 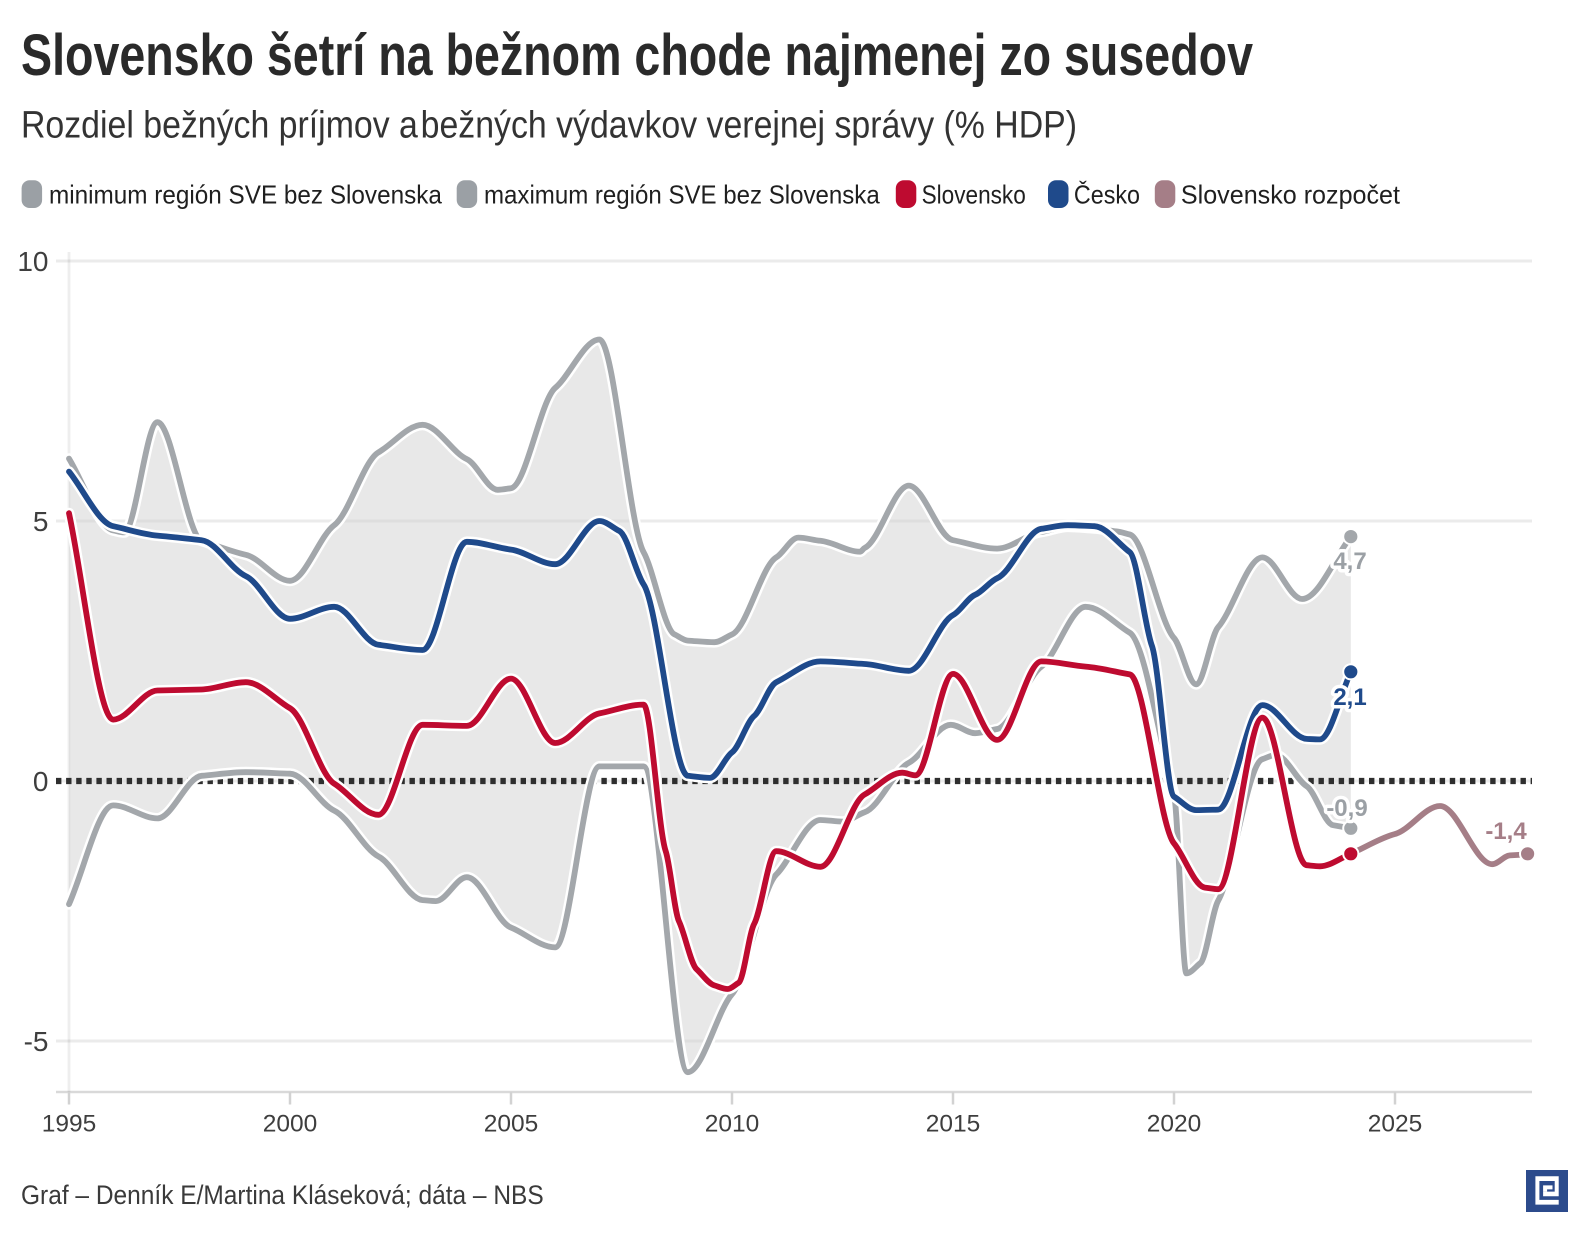 I want to click on svg-text: -0,9, so click(x=1346, y=808).